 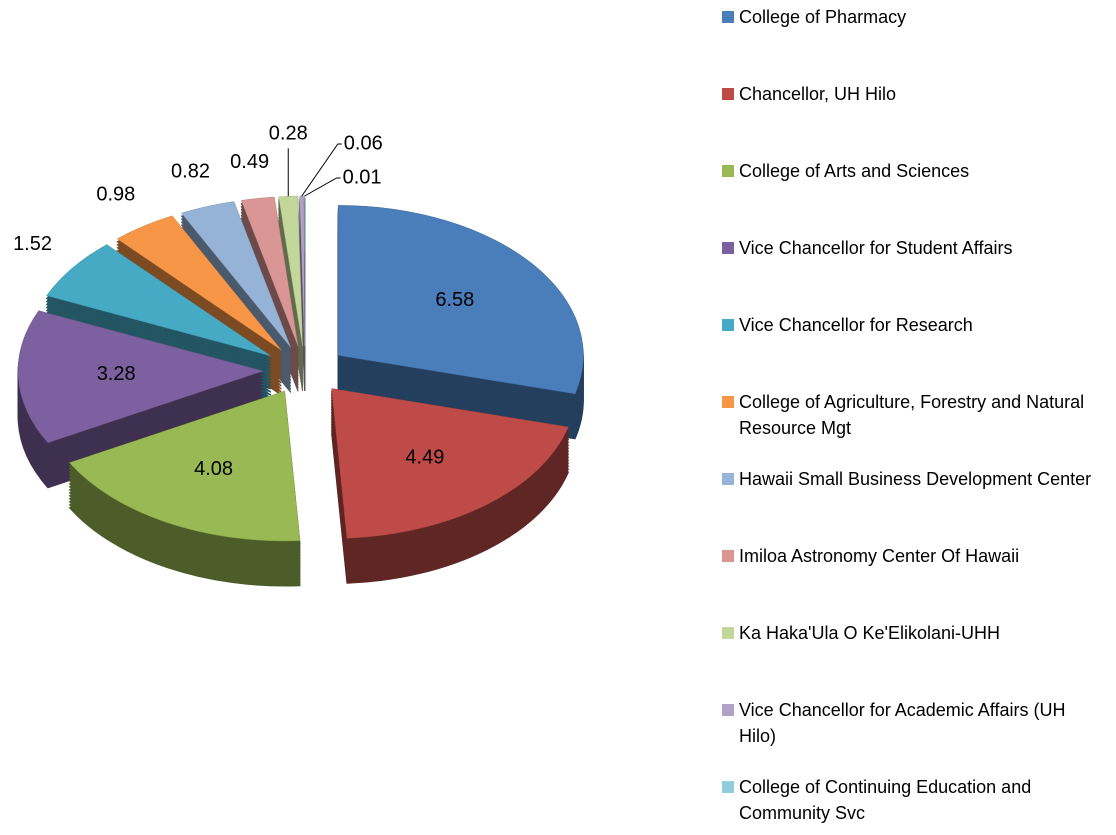 I want to click on legend-item: Vice Chancellor for Research, so click(x=912, y=325).